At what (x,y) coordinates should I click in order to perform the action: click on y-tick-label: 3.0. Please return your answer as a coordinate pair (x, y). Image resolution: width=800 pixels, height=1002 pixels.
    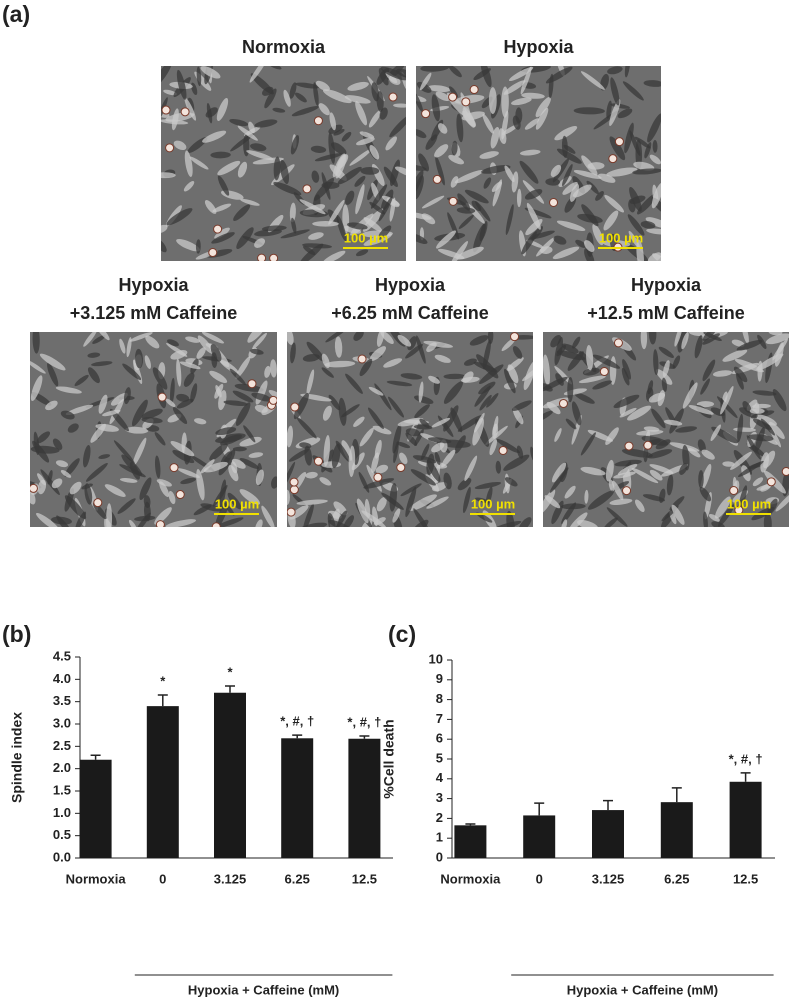
    Looking at the image, I should click on (62, 722).